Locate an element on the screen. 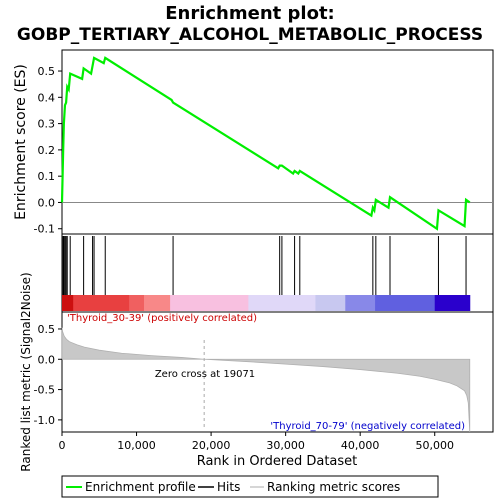 This screenshot has width=500, height=500. es-y-tick-label: 0.1 is located at coordinates (47, 176).